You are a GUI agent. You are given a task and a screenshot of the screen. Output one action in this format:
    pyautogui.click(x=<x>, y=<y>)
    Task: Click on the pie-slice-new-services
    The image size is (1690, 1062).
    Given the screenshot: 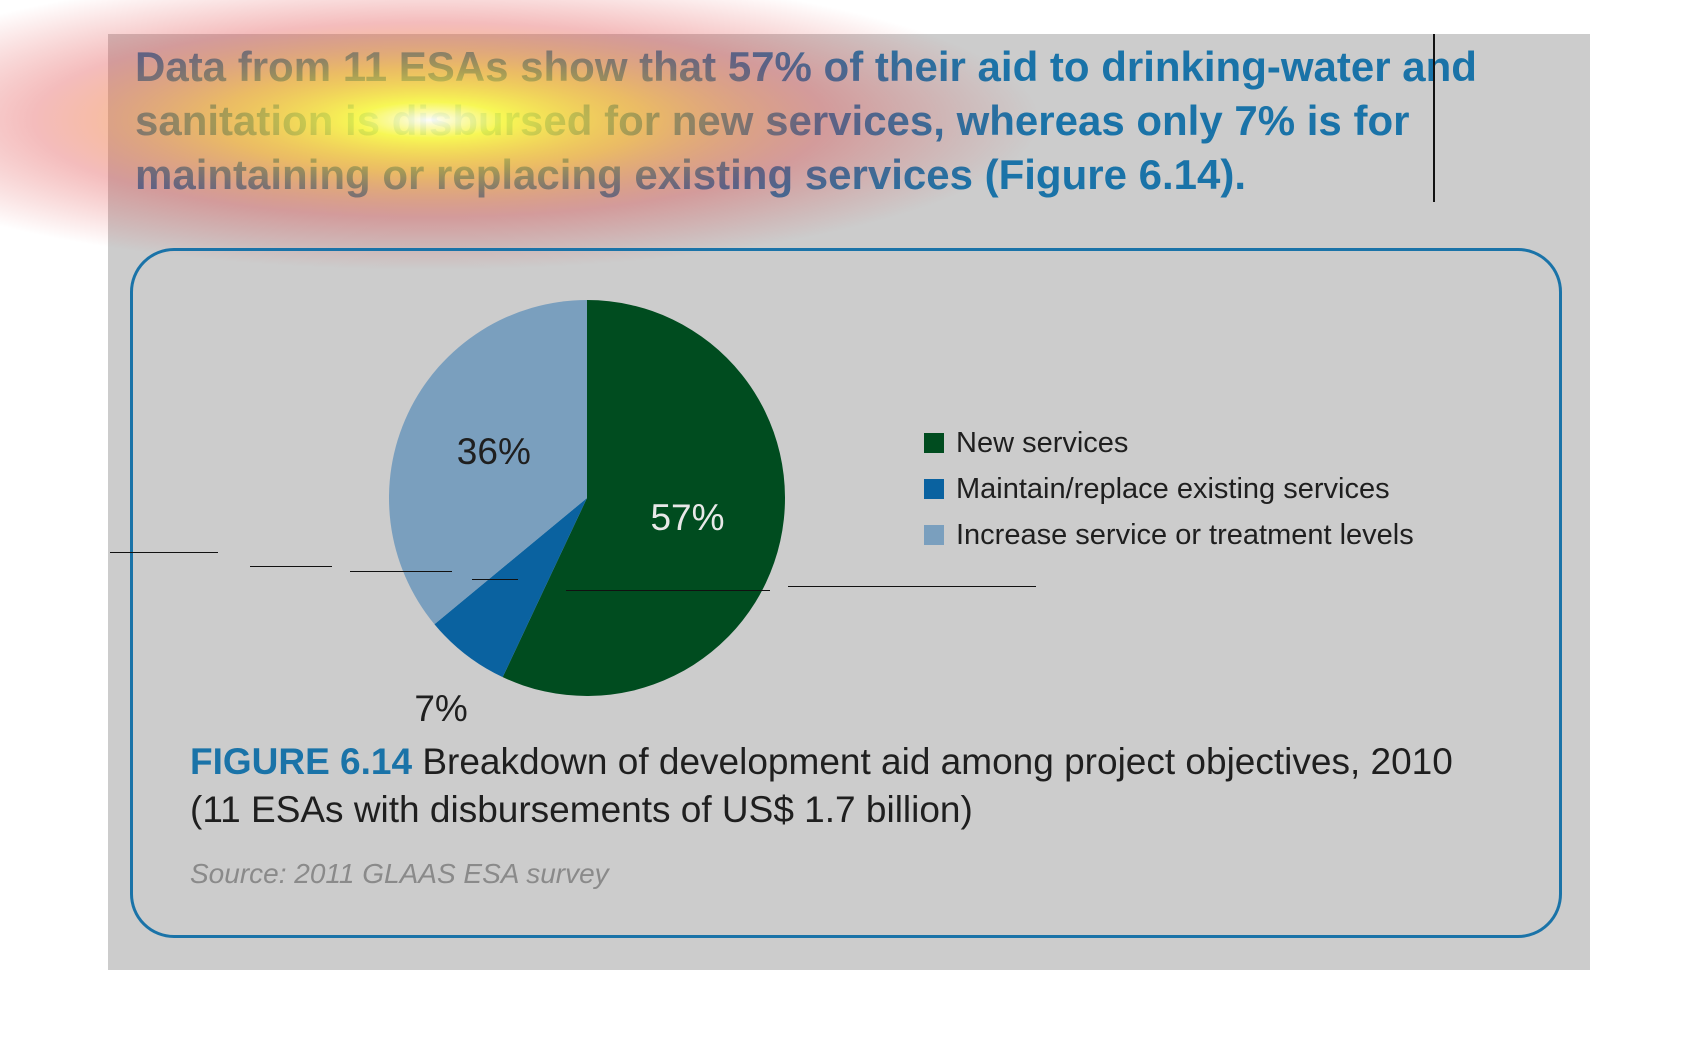 What is the action you would take?
    pyautogui.click(x=644, y=498)
    